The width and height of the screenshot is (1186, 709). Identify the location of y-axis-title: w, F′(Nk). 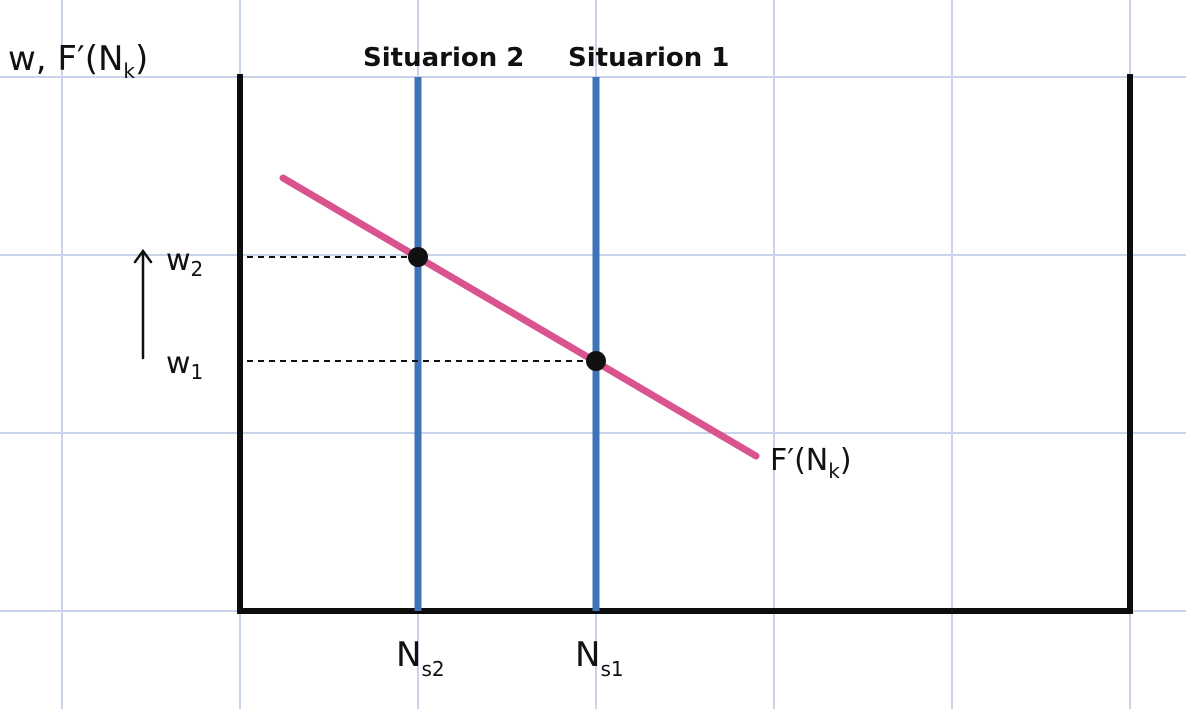
(78, 61).